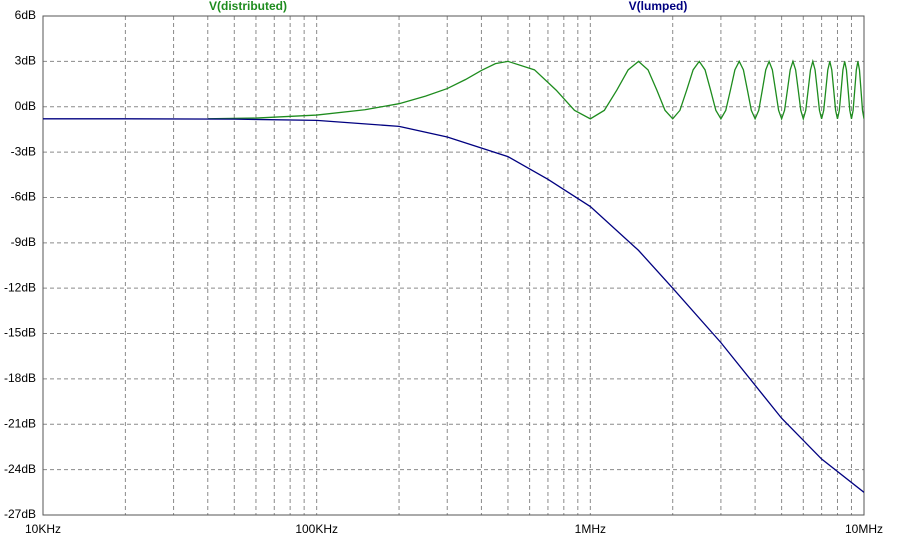 The height and width of the screenshot is (543, 924). I want to click on y-tick-label: 0dB, so click(25, 106).